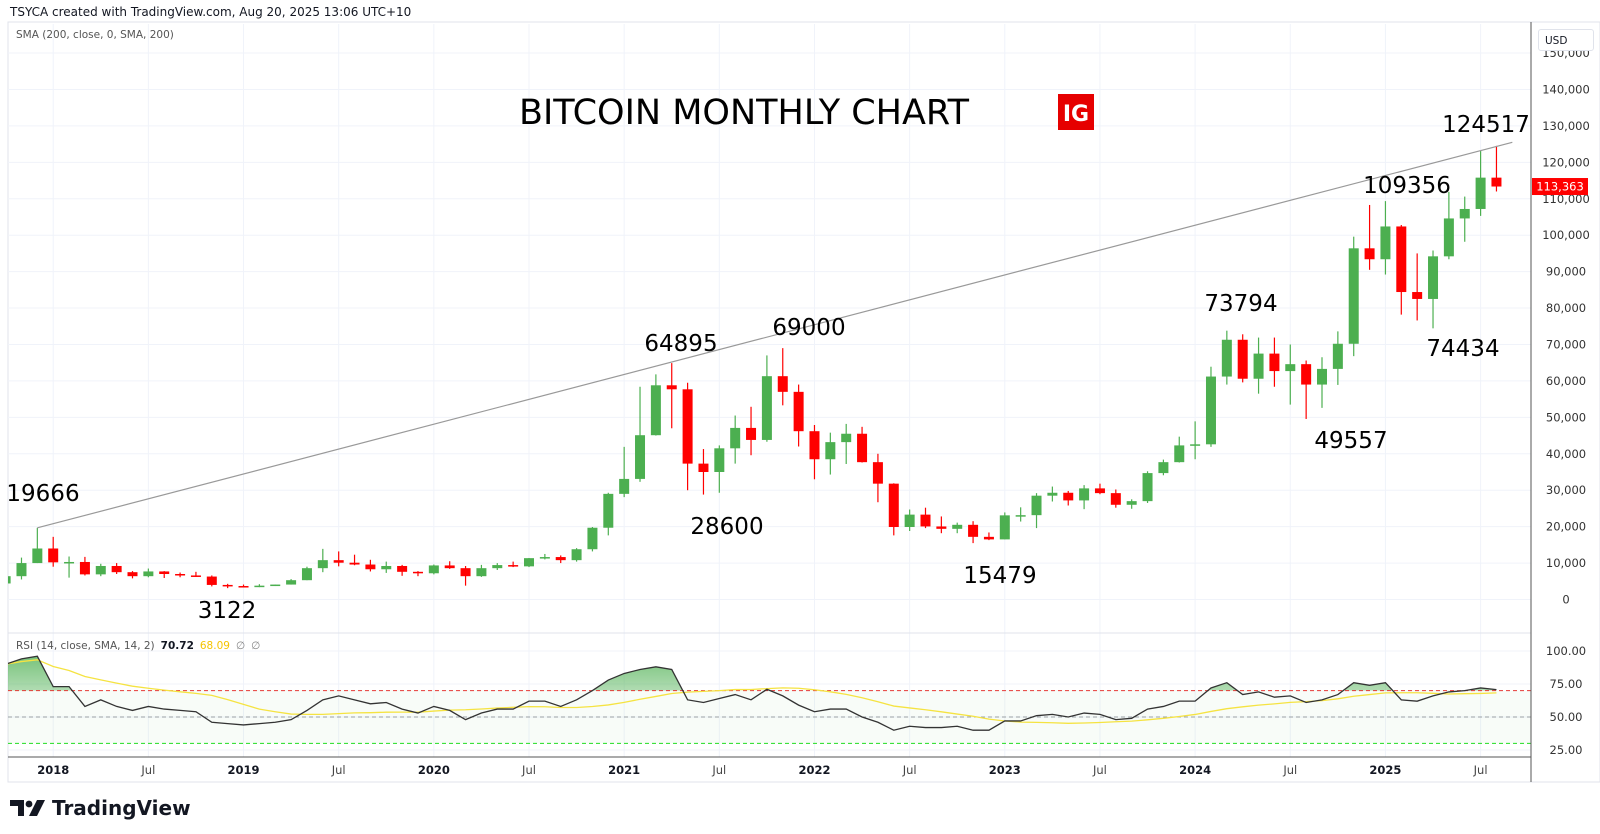  I want to click on price-tick-label: 20,000, so click(1566, 527).